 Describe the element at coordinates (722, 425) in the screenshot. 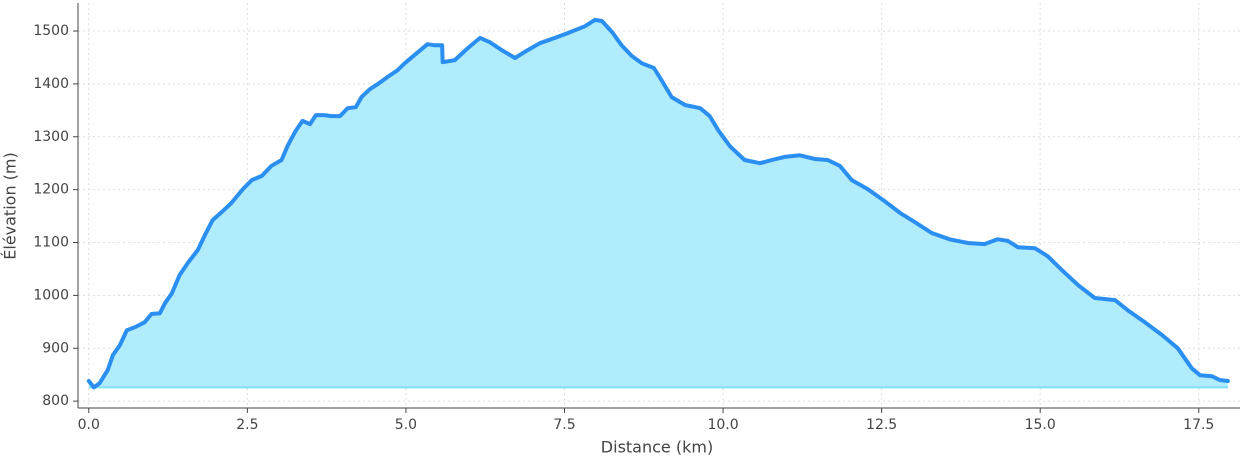

I see `x-tick-label: 10.0` at that location.